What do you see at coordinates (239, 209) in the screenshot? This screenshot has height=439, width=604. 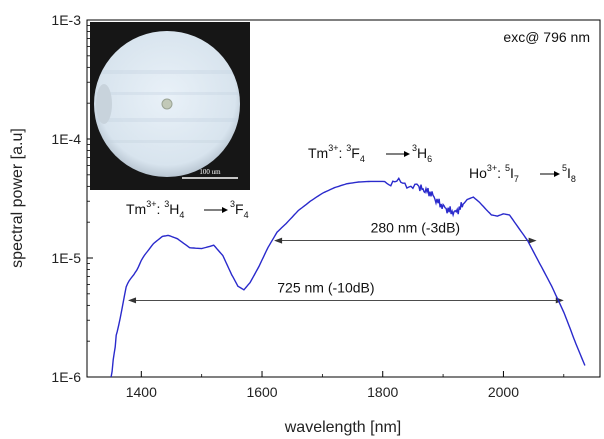 I see `svg-text: 3F4` at bounding box center [239, 209].